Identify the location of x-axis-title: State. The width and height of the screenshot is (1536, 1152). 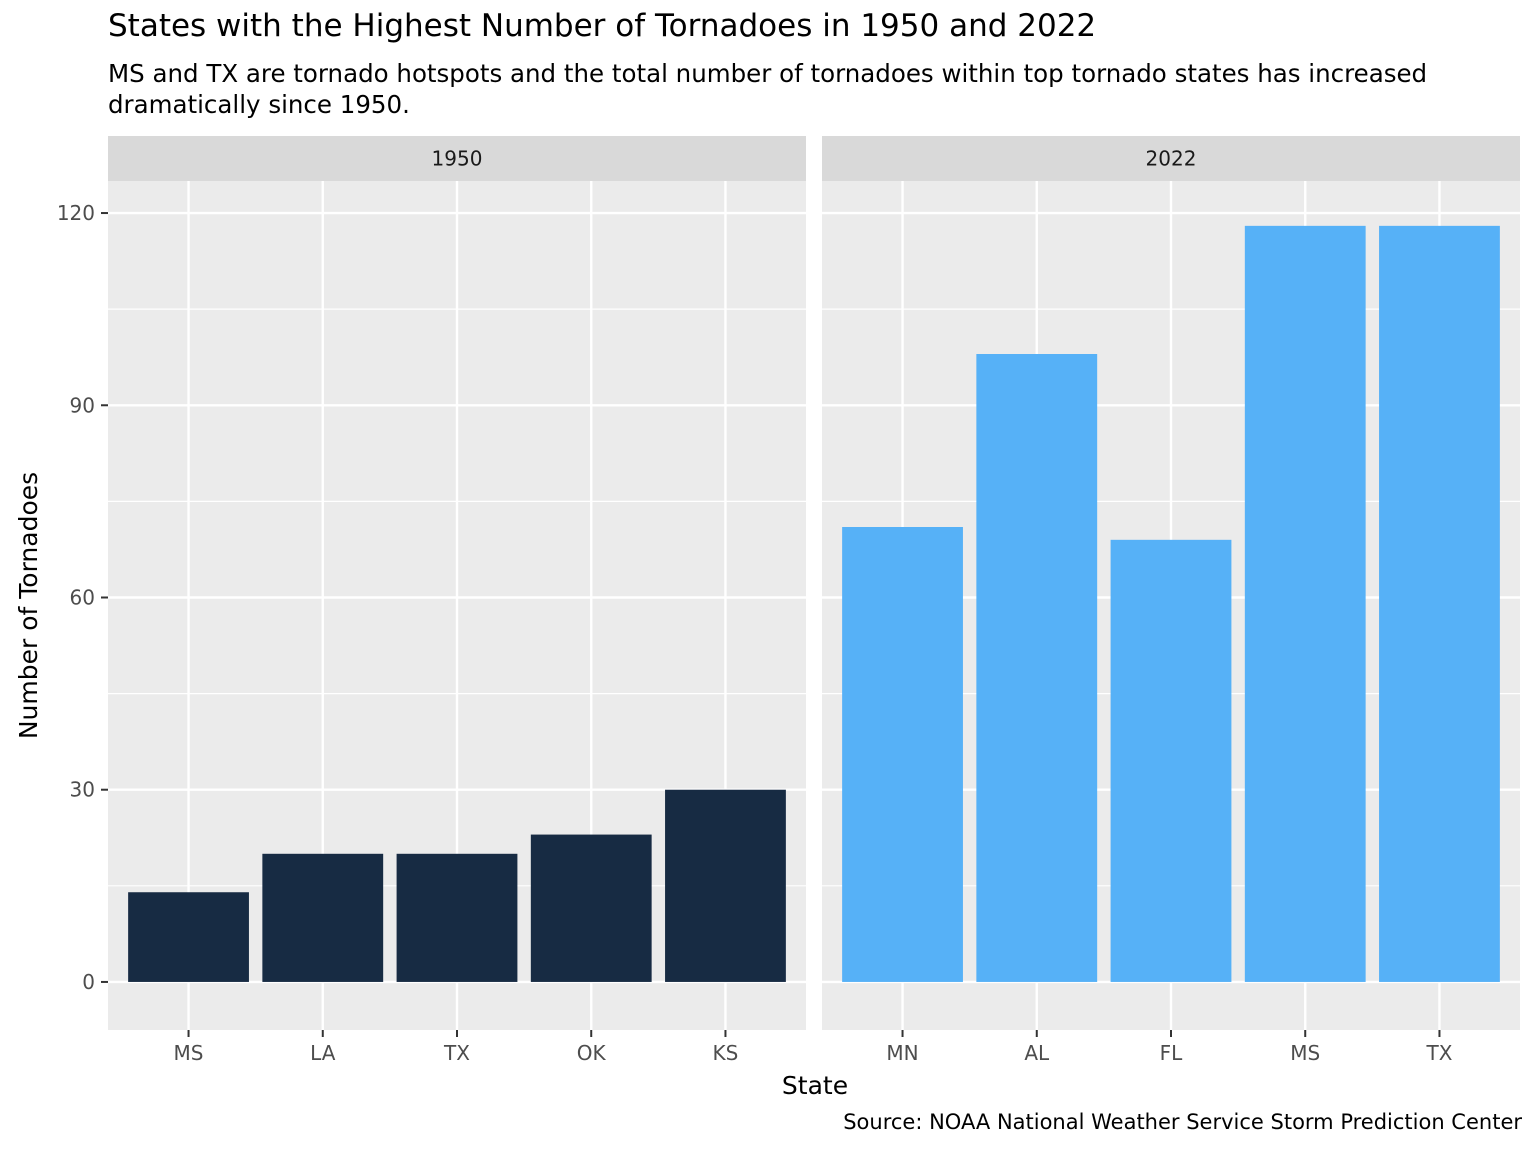
(815, 1085).